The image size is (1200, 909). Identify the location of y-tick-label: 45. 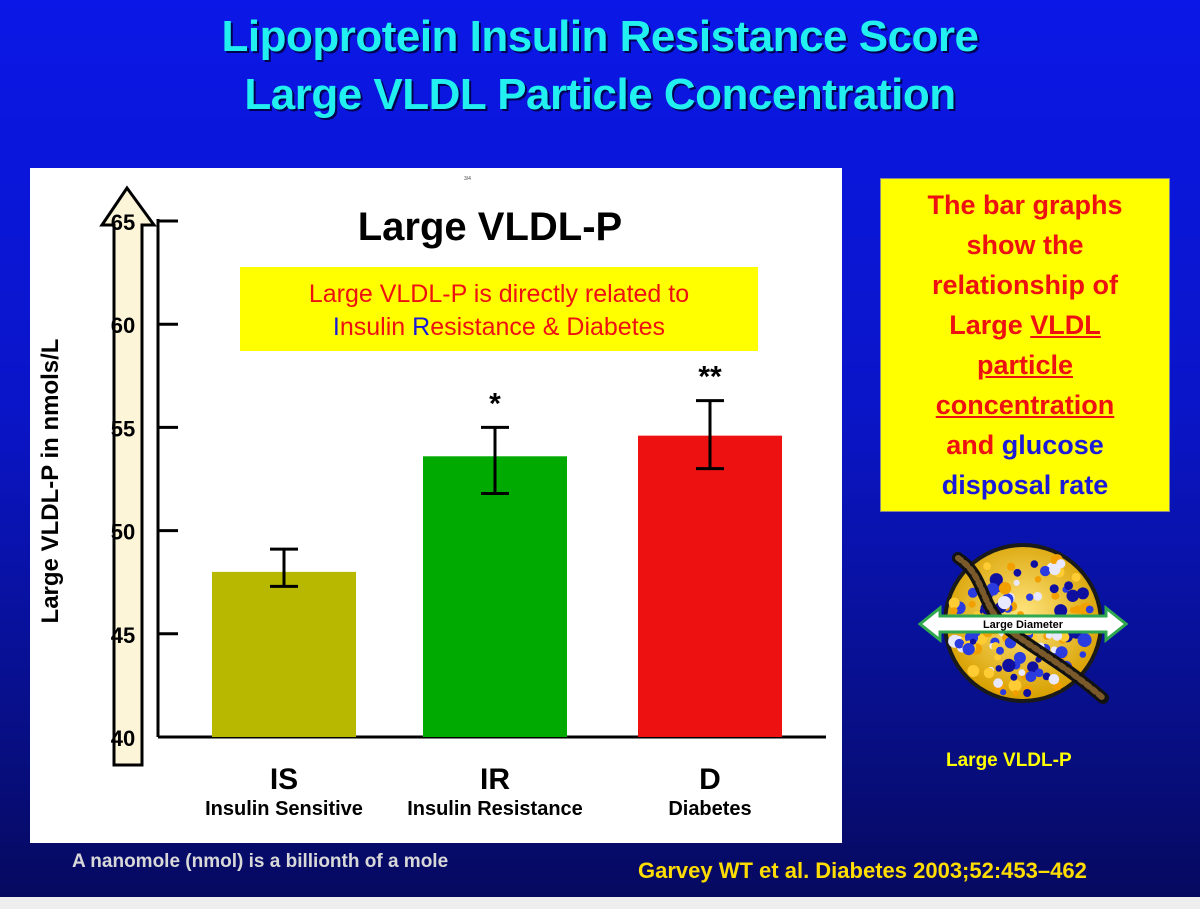
(123, 635).